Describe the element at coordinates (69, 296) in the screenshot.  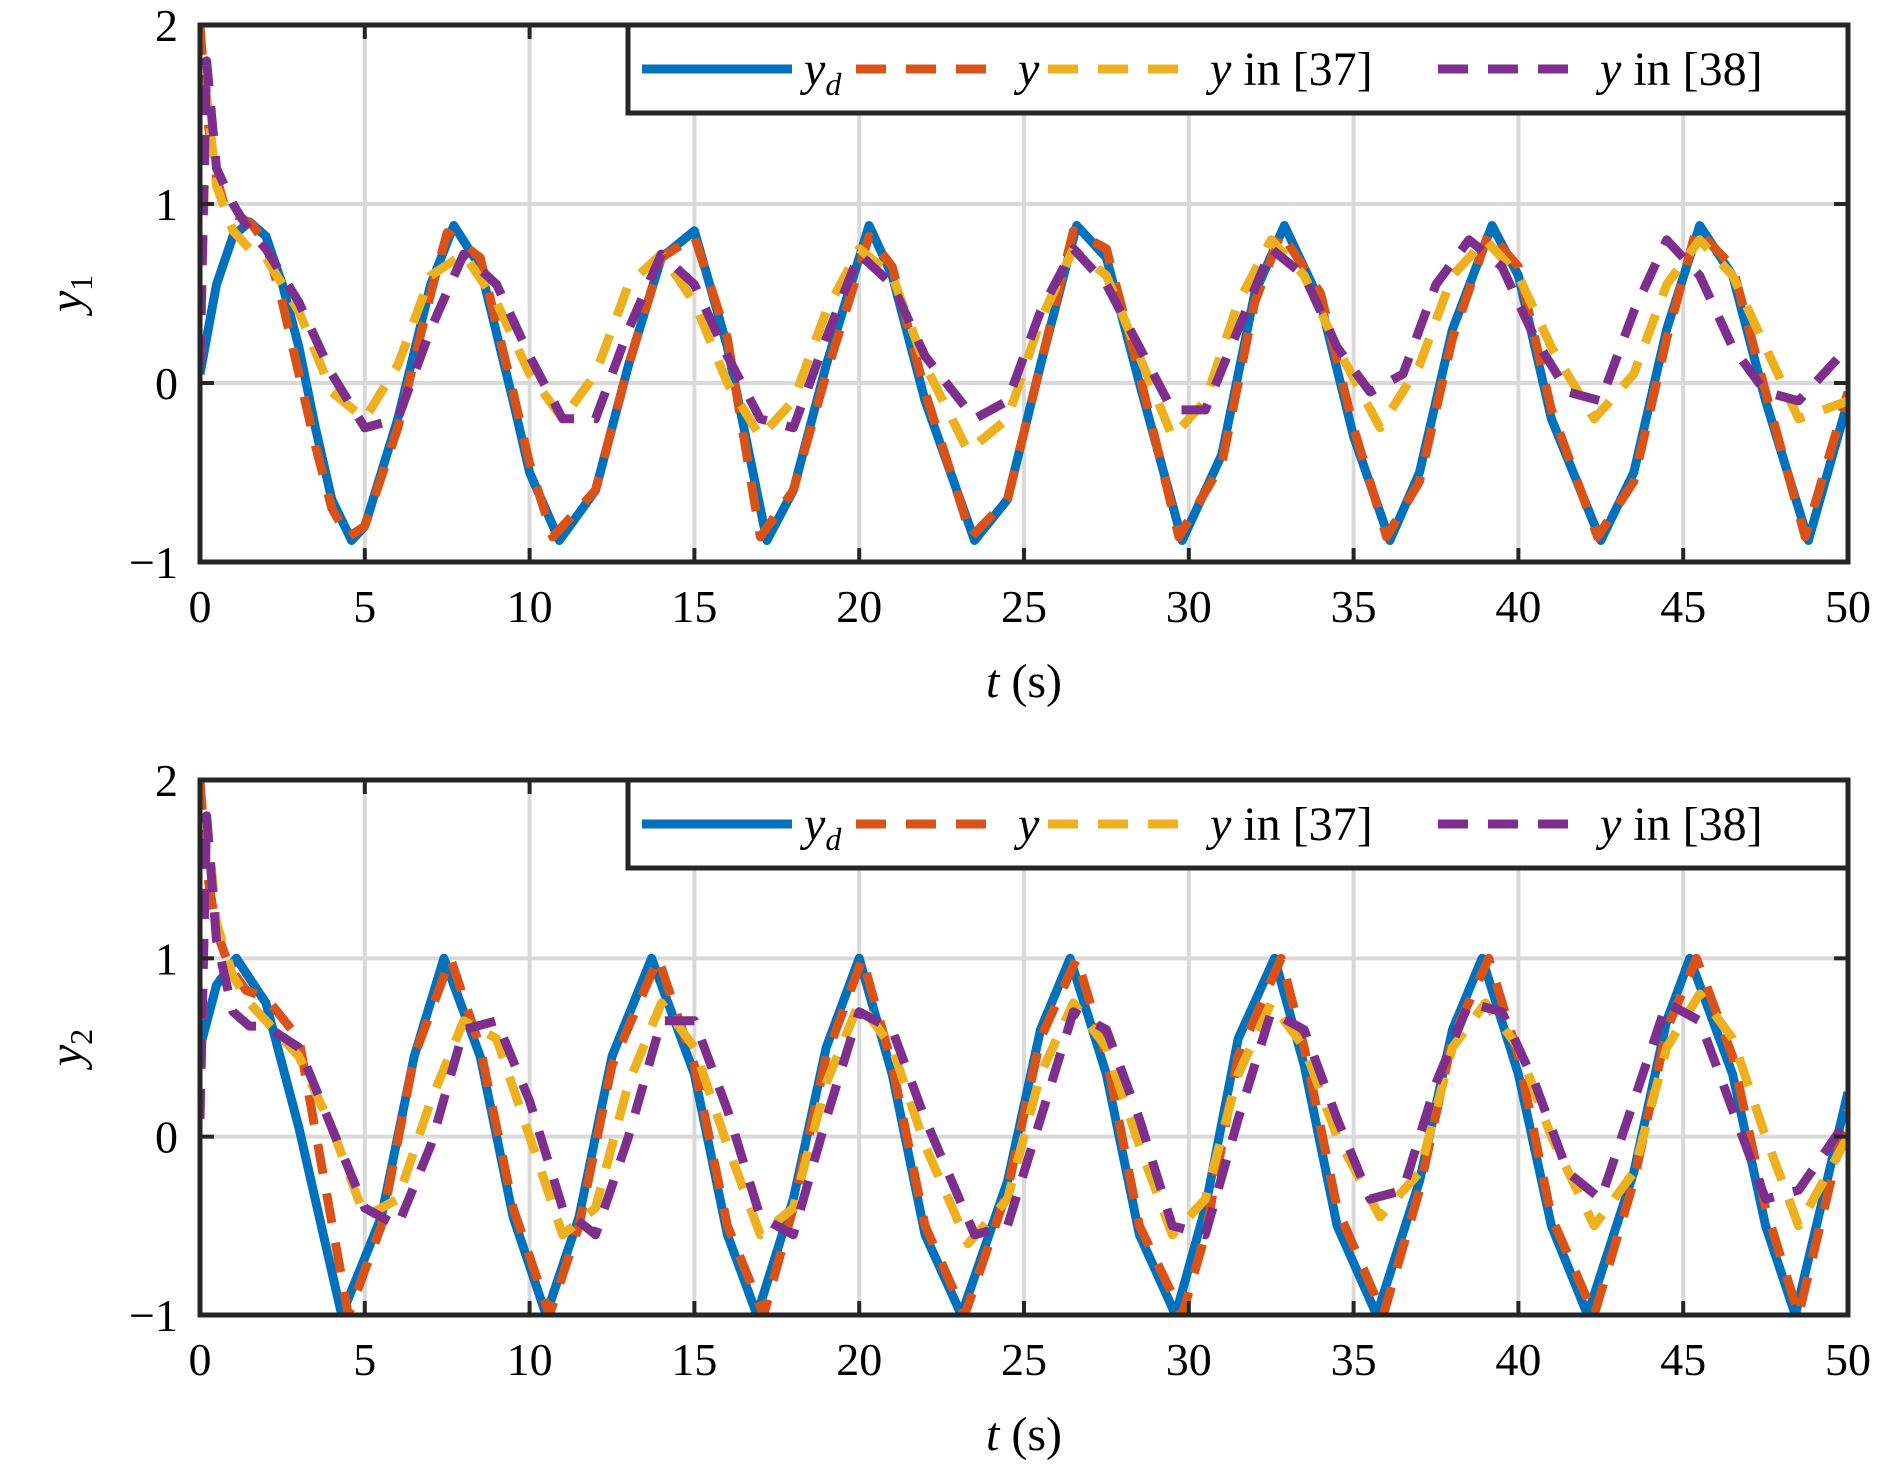
I see `y-axis-label: y1` at that location.